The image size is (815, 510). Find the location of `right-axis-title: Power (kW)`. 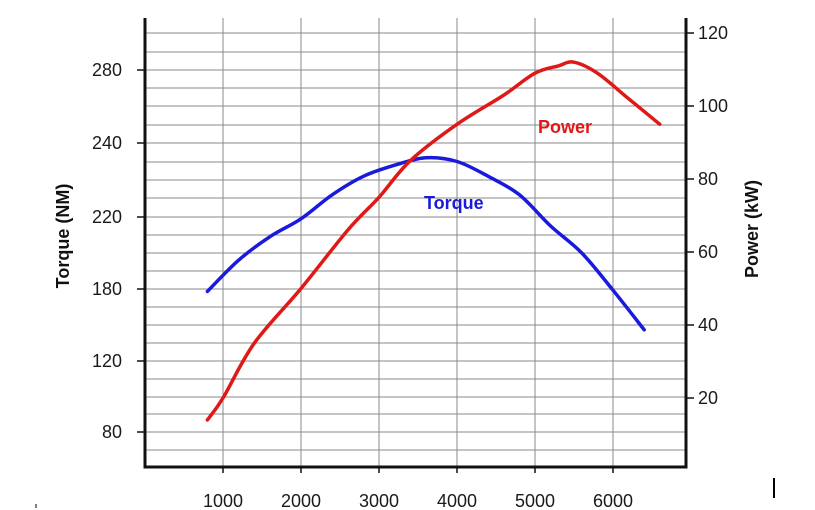

right-axis-title: Power (kW) is located at coordinates (752, 229).